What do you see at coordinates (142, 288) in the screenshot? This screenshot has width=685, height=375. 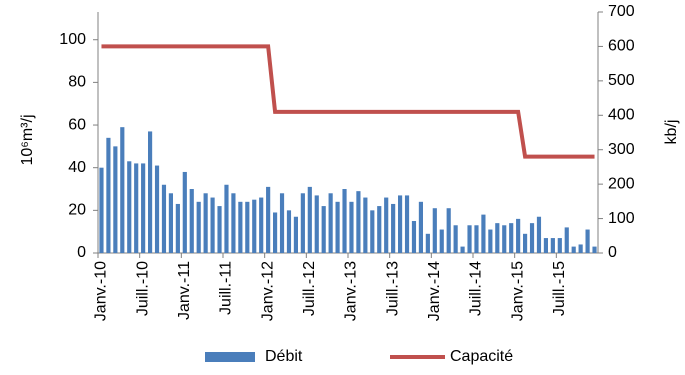 I see `x-tick-label: Juill.-10` at bounding box center [142, 288].